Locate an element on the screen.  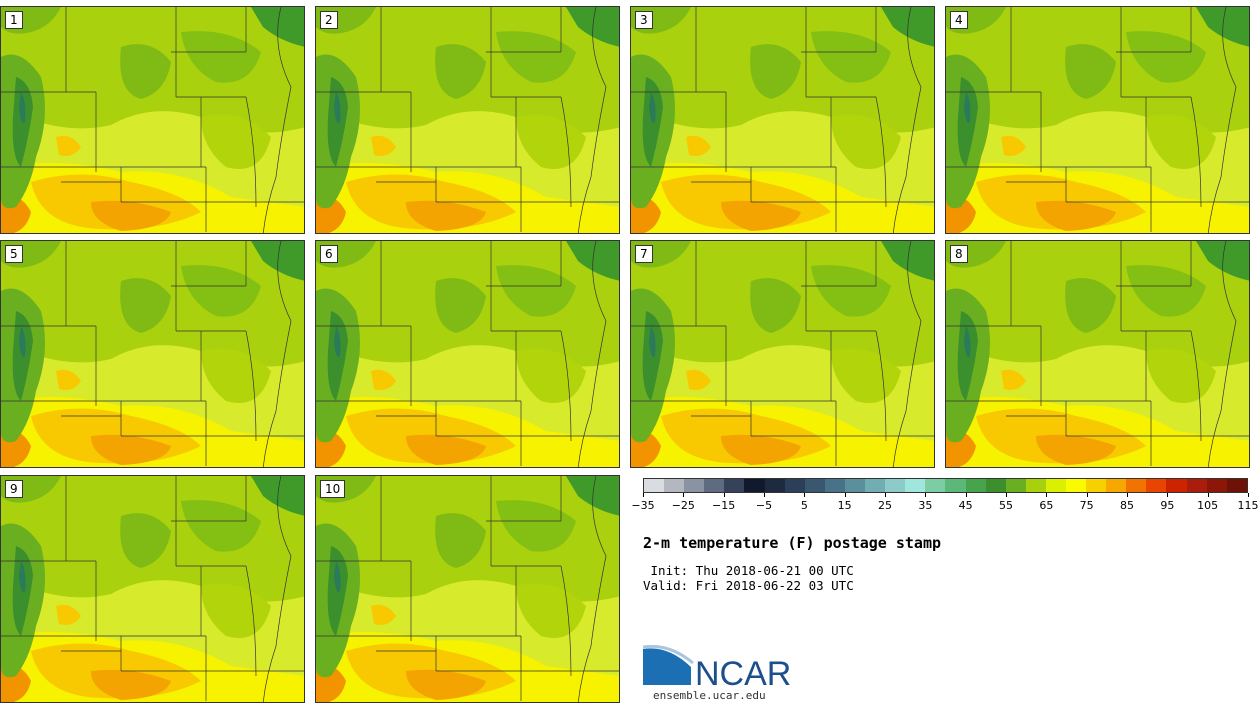
colorbar-tick-label: 75 is located at coordinates (1086, 505).